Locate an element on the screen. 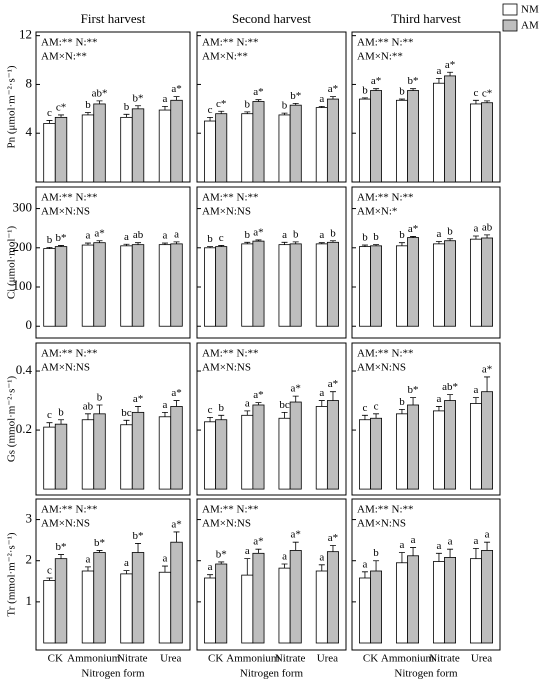 The height and width of the screenshot is (680, 550). significance-letter: ab* is located at coordinates (450, 387).